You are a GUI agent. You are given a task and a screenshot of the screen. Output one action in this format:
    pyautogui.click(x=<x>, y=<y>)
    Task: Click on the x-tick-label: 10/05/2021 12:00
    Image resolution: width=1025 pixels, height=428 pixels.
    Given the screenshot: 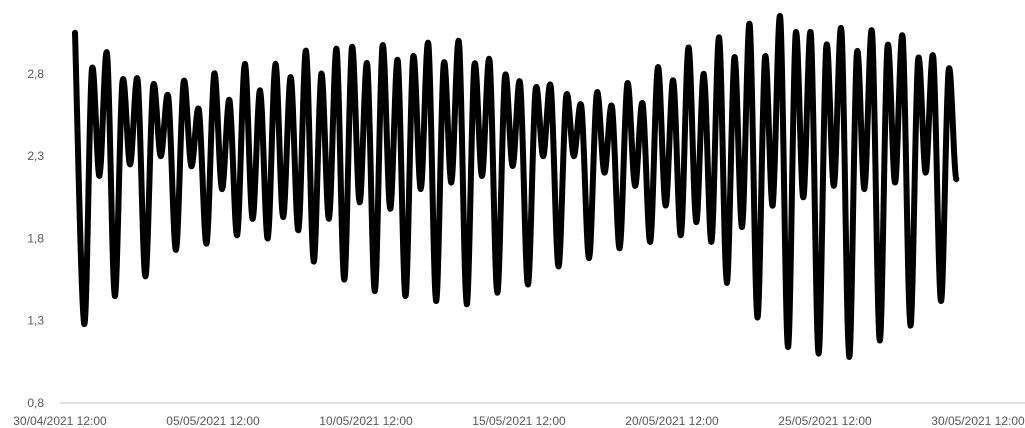 What is the action you would take?
    pyautogui.click(x=366, y=421)
    